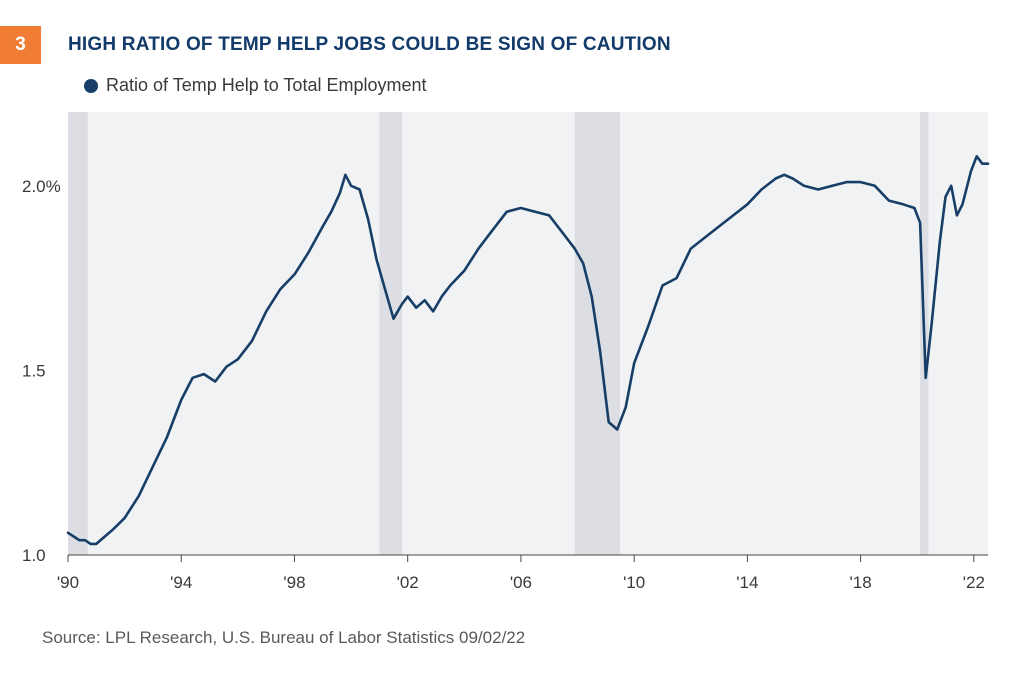 The image size is (1024, 677). What do you see at coordinates (91, 85) in the screenshot?
I see `legend-dot-icon` at bounding box center [91, 85].